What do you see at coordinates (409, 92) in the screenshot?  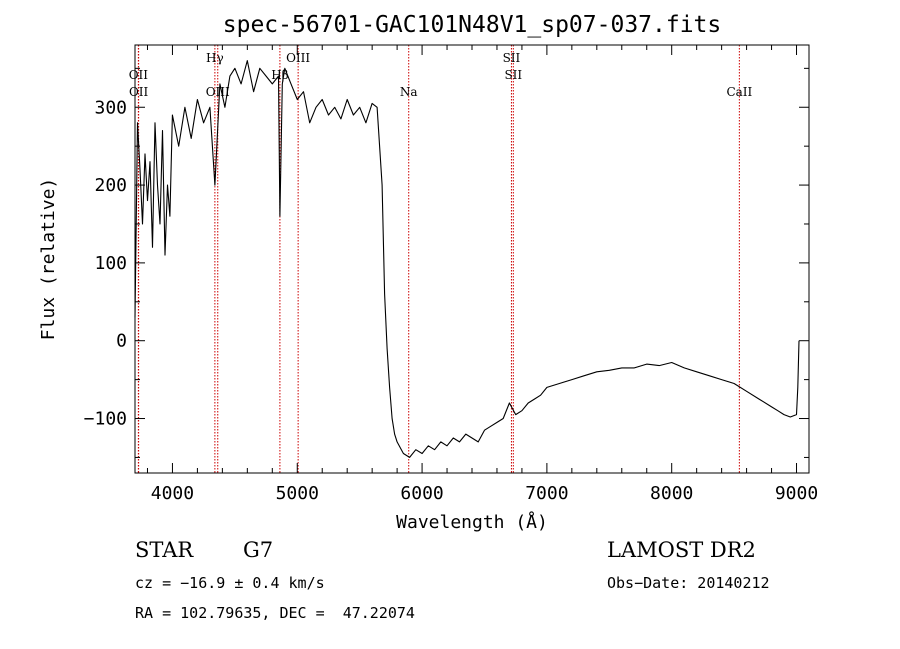 I see `line-label: Na` at bounding box center [409, 92].